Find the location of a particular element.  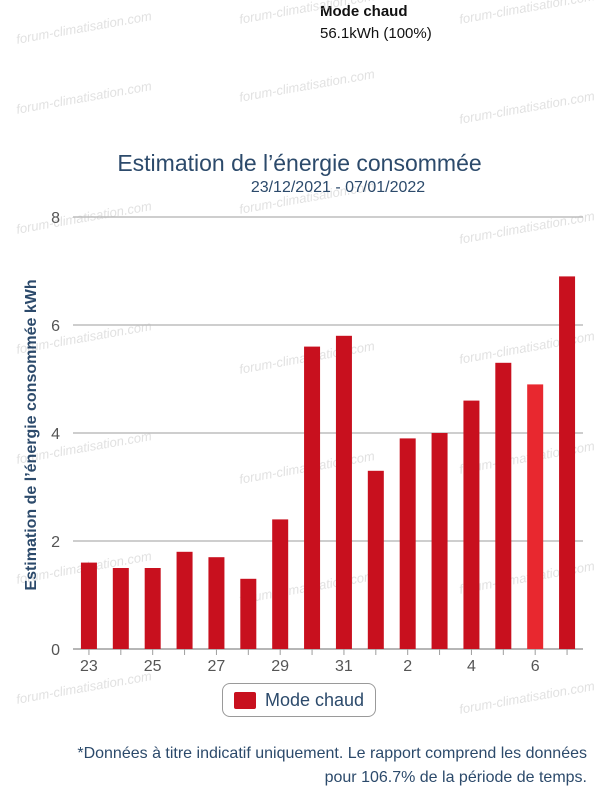

x-tick-label: 31 is located at coordinates (344, 666).